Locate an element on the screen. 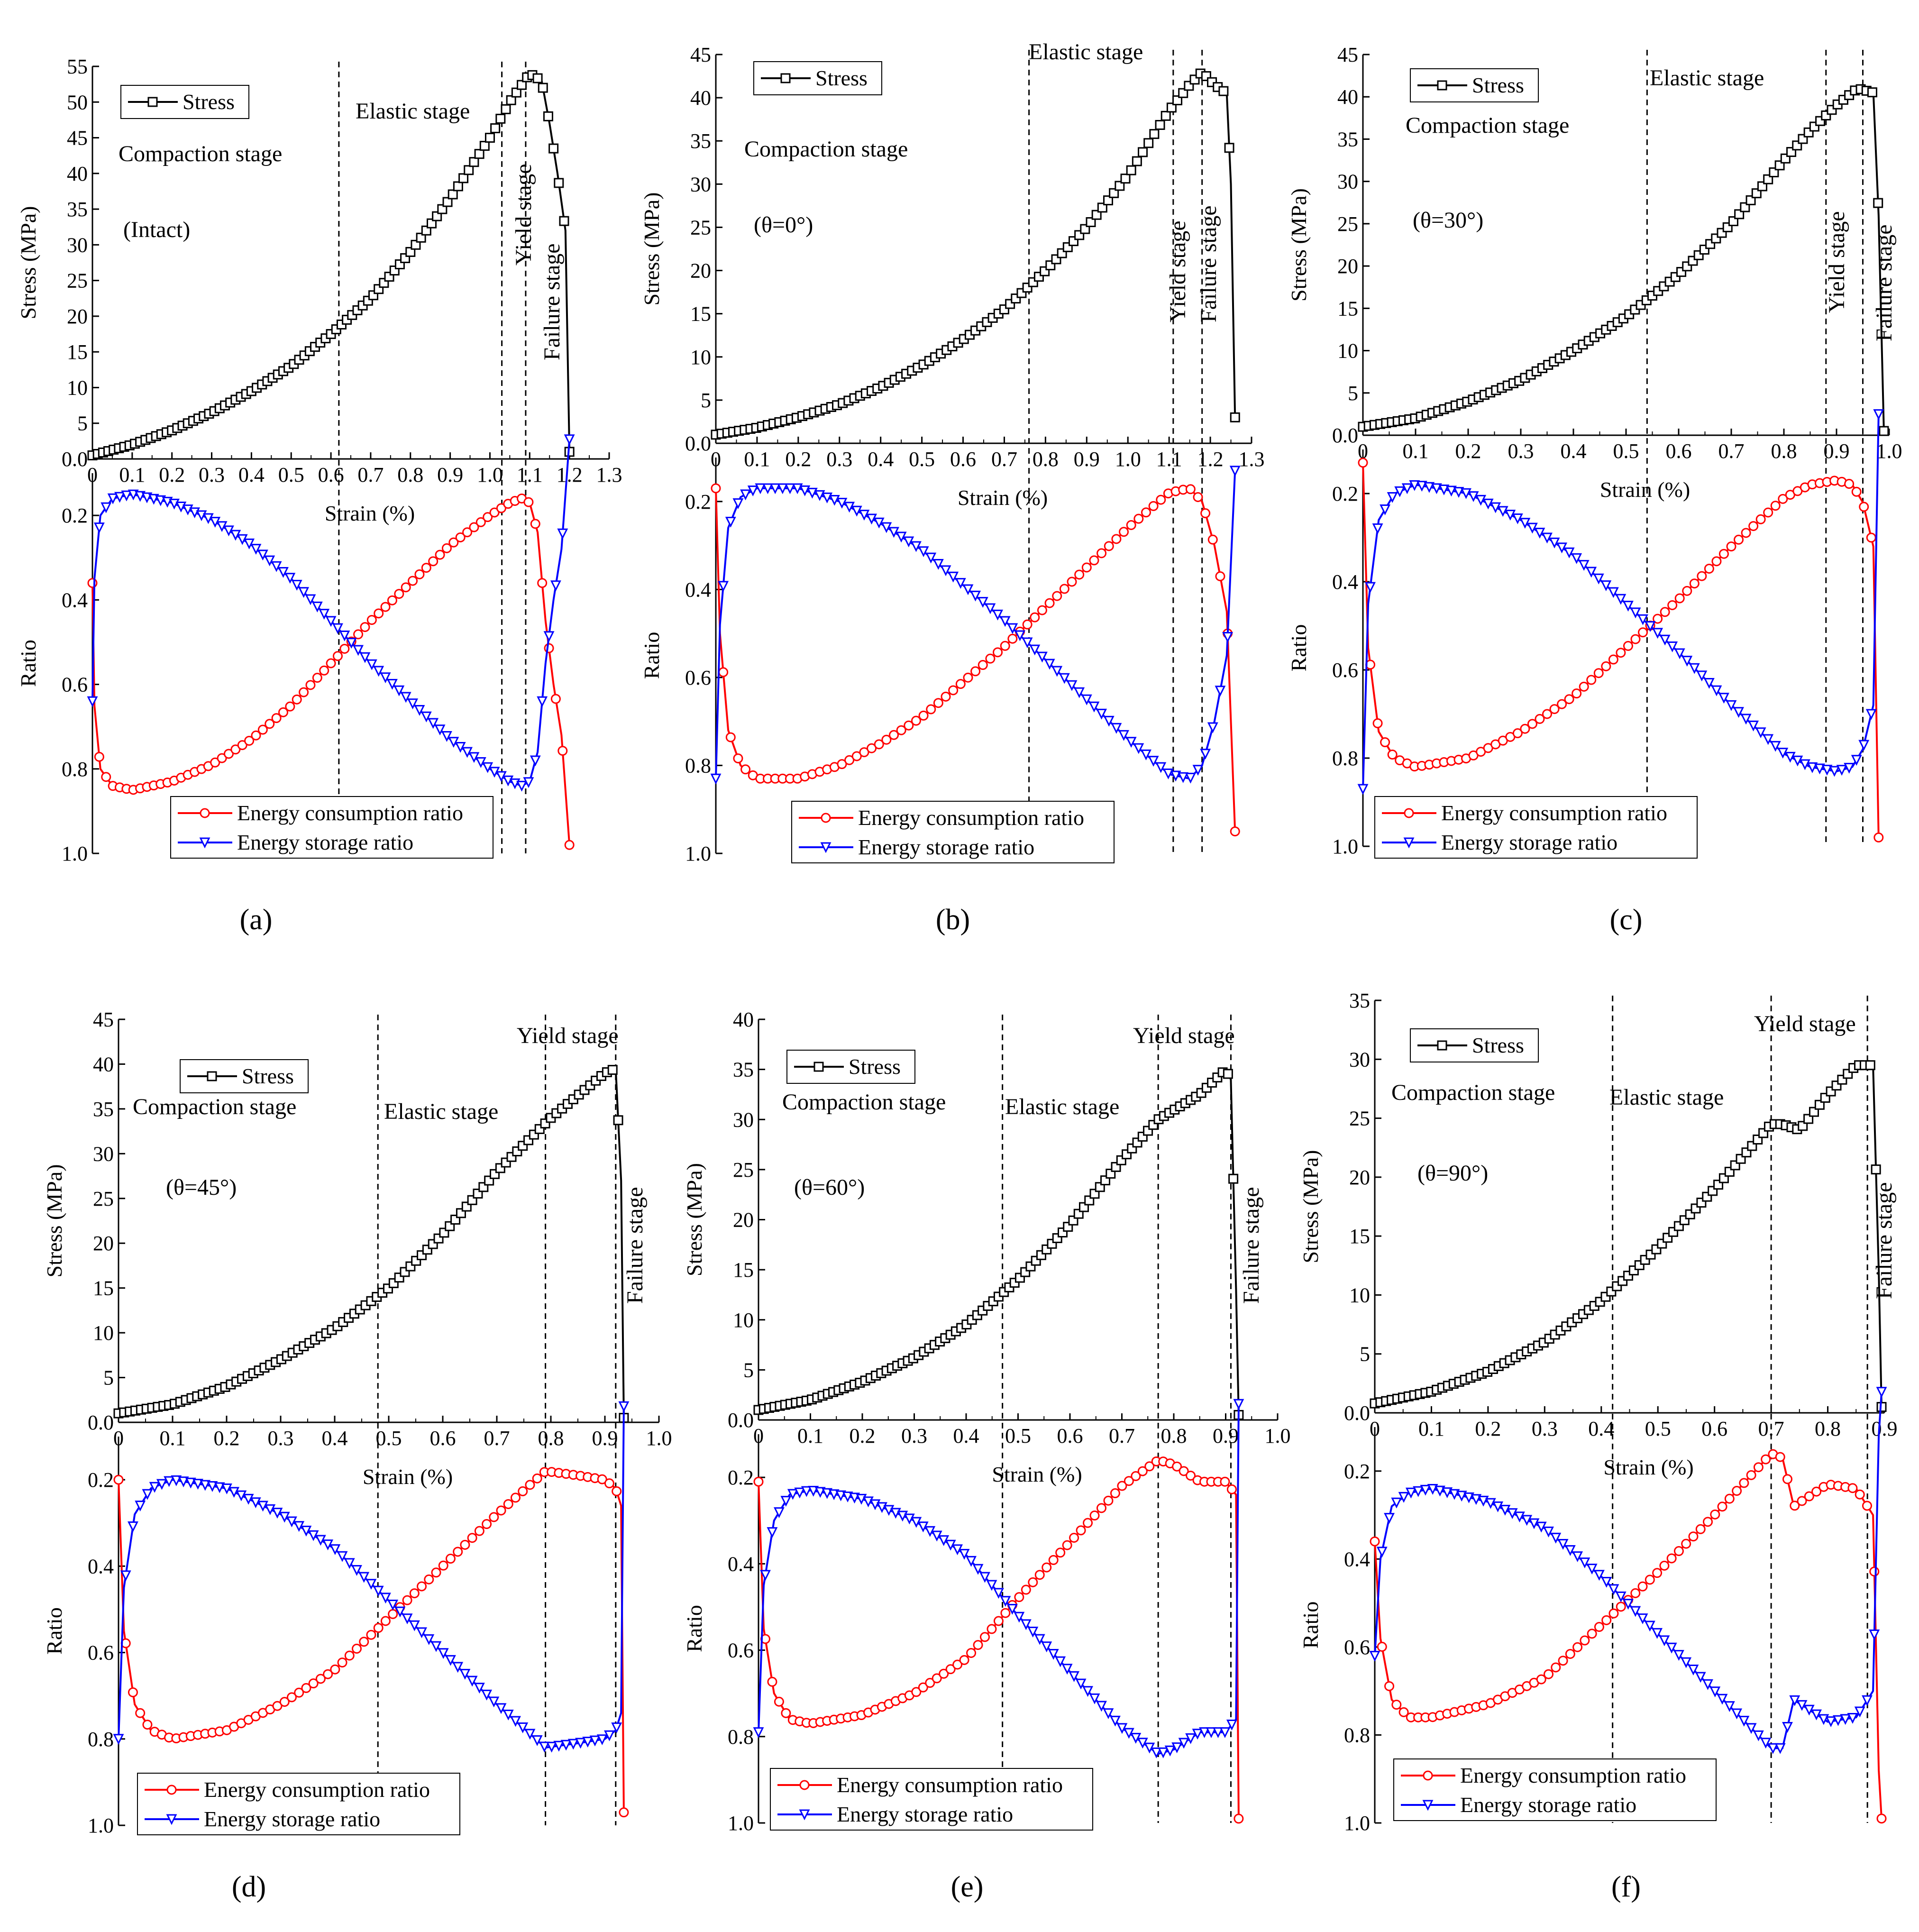 Image resolution: width=1919 pixels, height=1932 pixels. stress-y-tick-label: 35 is located at coordinates (77, 209).